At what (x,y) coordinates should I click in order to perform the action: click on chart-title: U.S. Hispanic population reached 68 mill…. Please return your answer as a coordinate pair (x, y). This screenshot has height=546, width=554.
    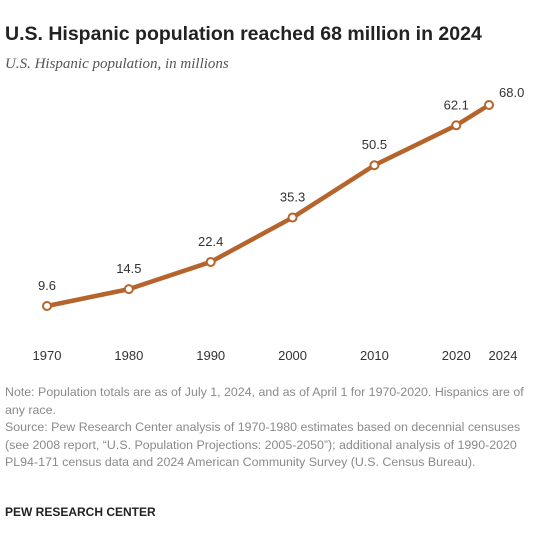
    Looking at the image, I should click on (243, 34).